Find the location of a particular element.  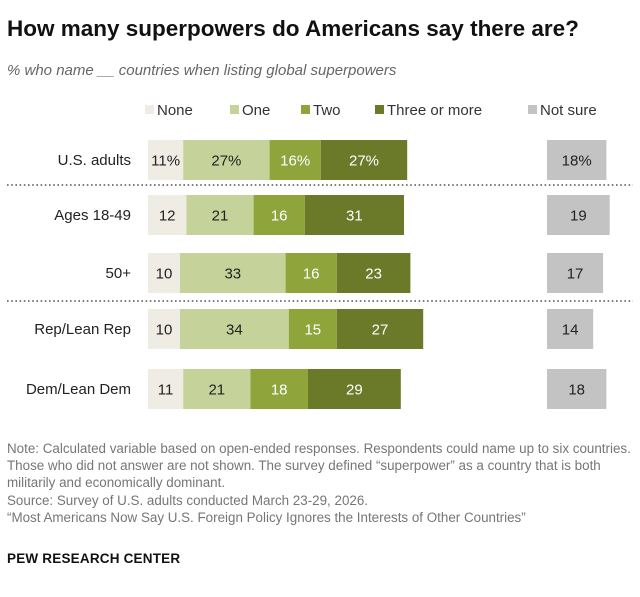

bar-label-none: 12 is located at coordinates (167, 216).